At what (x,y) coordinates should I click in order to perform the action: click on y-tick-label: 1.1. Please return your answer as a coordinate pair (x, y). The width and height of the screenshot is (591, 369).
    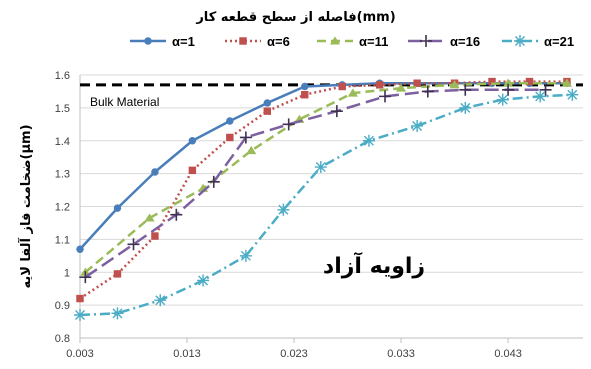
    Looking at the image, I should click on (62, 240).